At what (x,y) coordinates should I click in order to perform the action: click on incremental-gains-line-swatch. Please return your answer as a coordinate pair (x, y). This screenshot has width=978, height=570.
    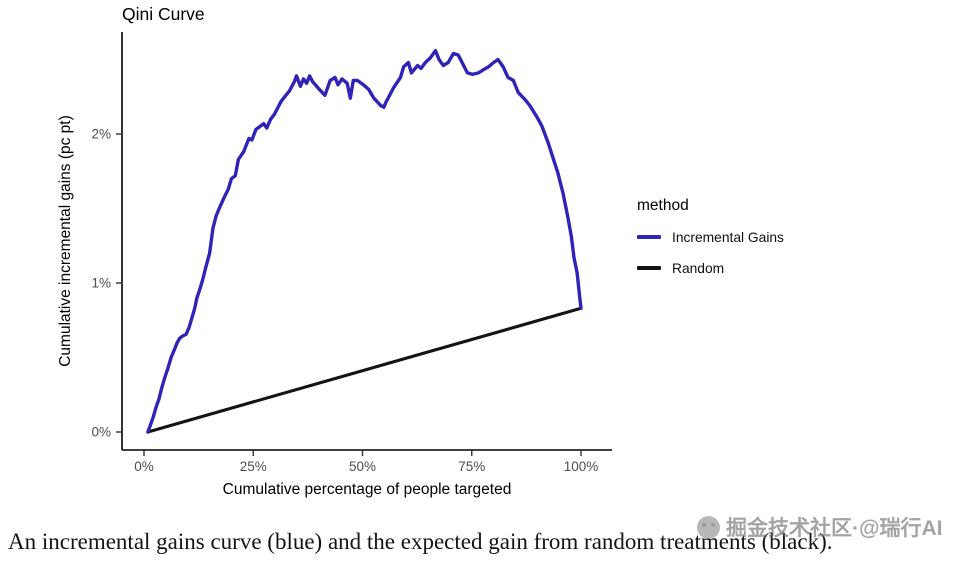
    Looking at the image, I should click on (649, 237).